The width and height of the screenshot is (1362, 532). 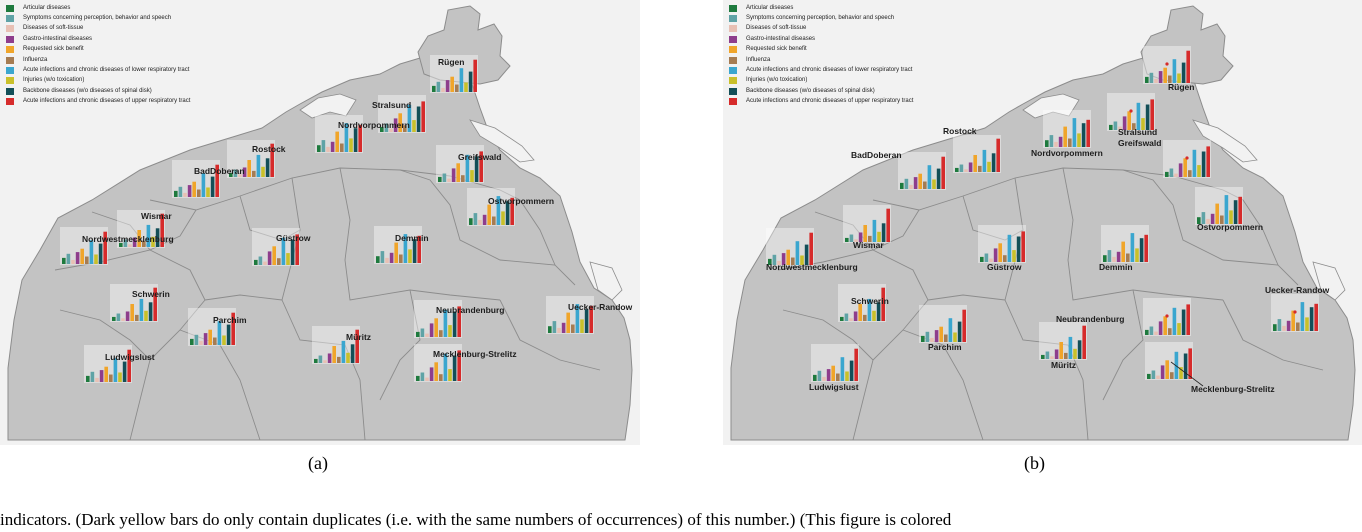 I want to click on district-label: BadDoberan, so click(x=219, y=171).